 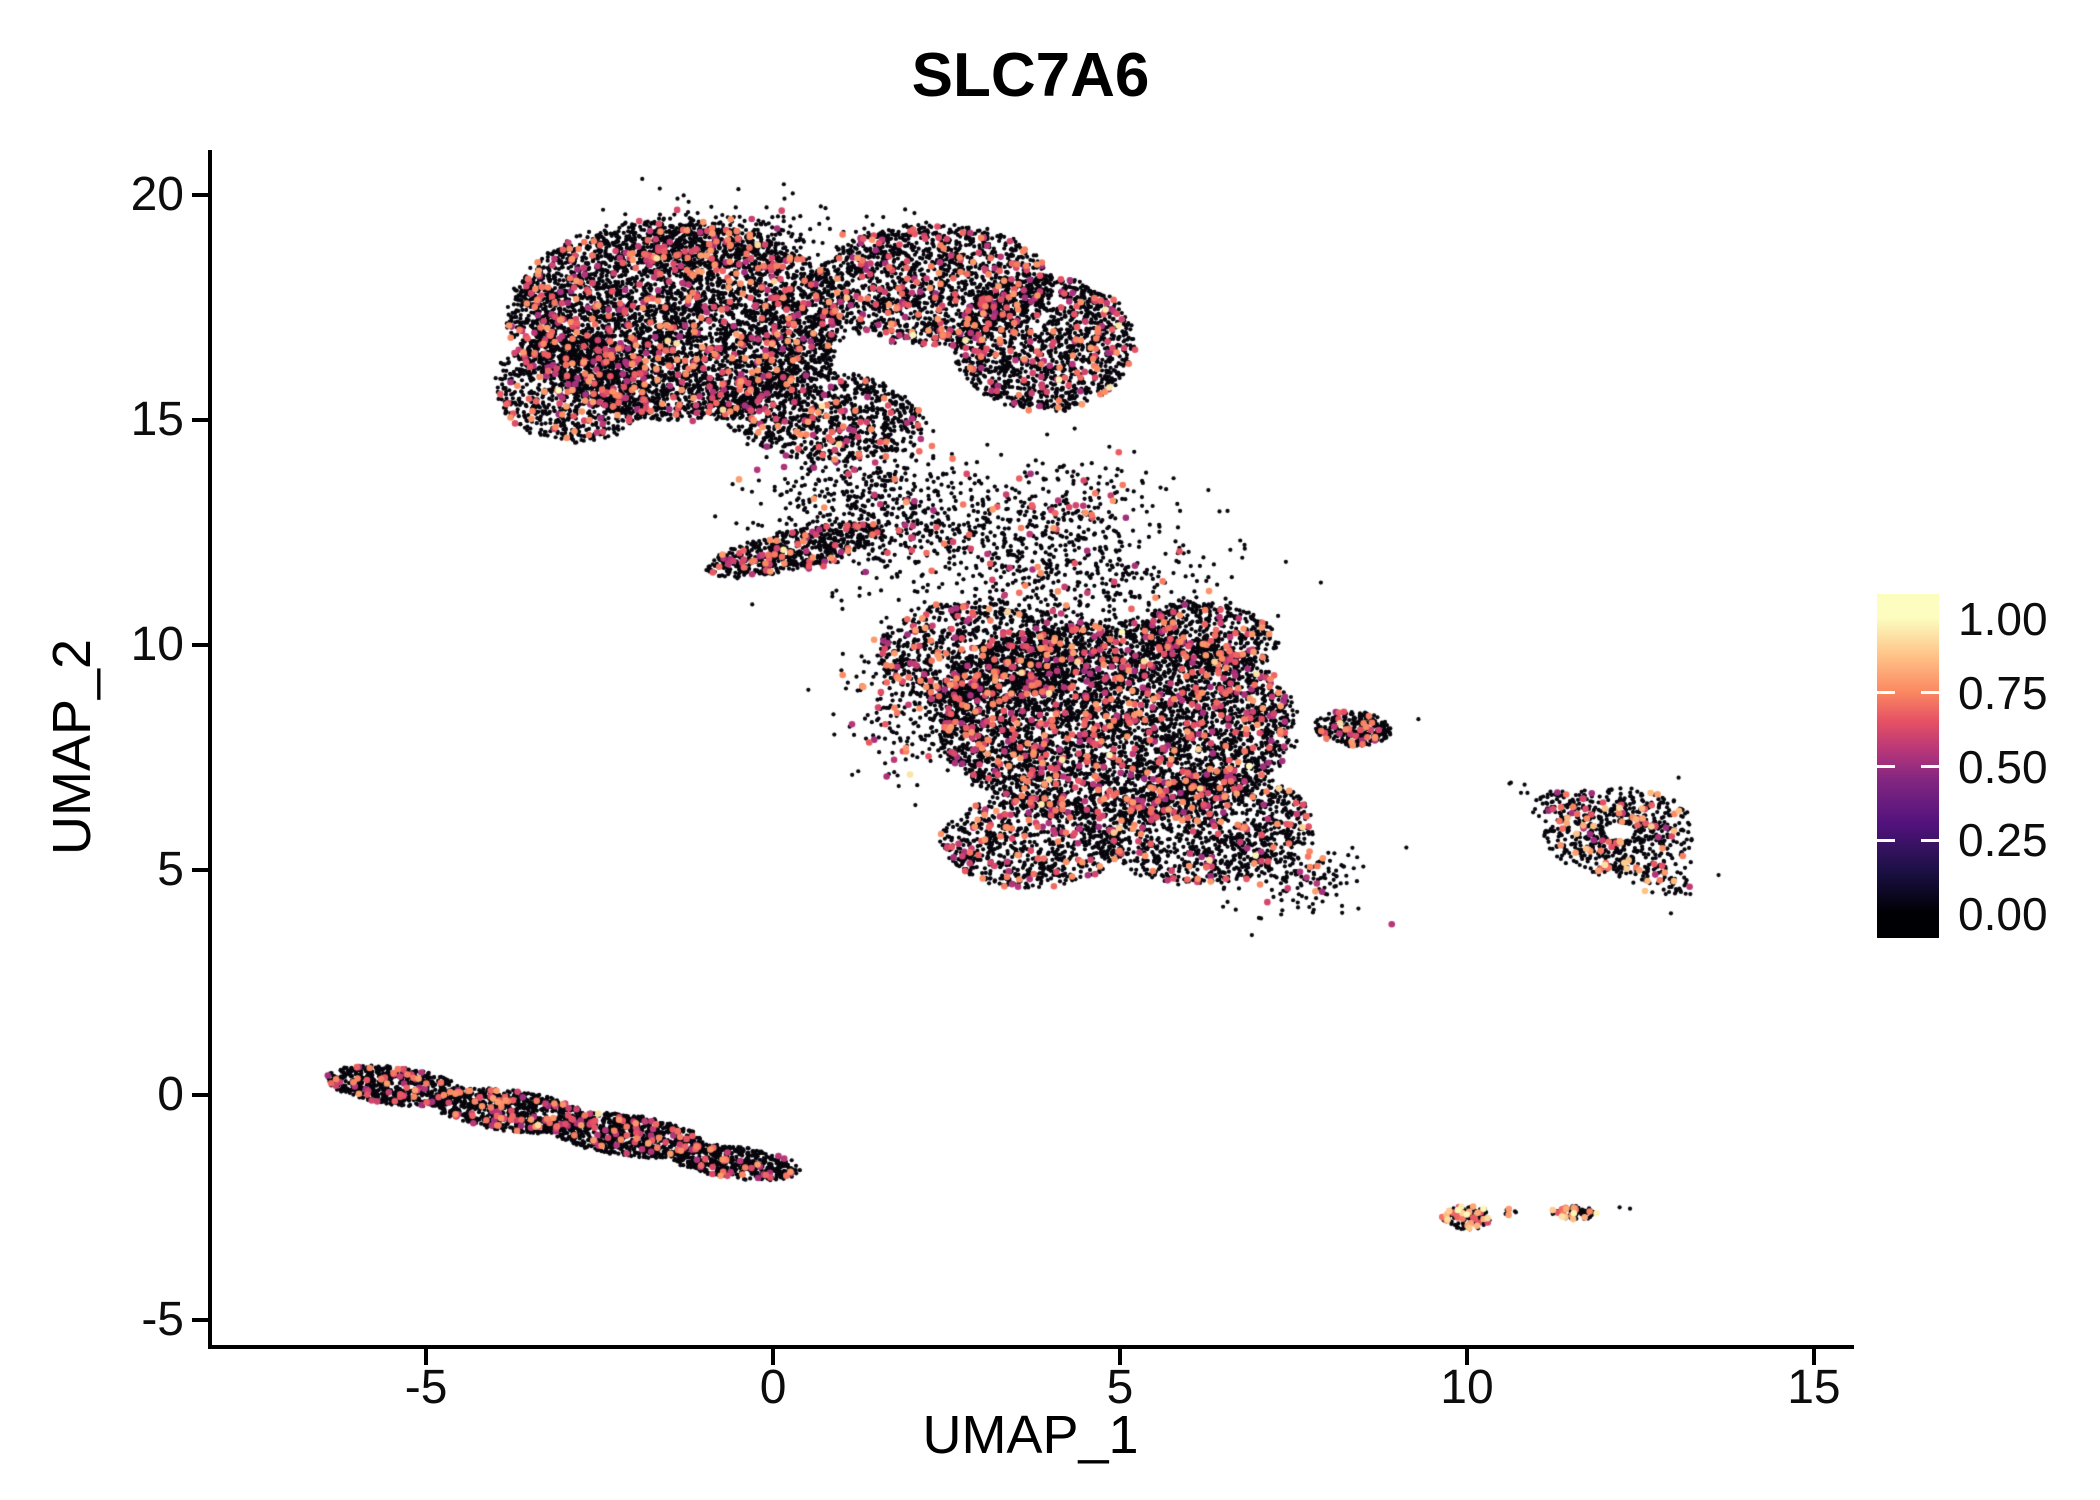 I want to click on y-tick-label: 10, so click(x=157, y=644).